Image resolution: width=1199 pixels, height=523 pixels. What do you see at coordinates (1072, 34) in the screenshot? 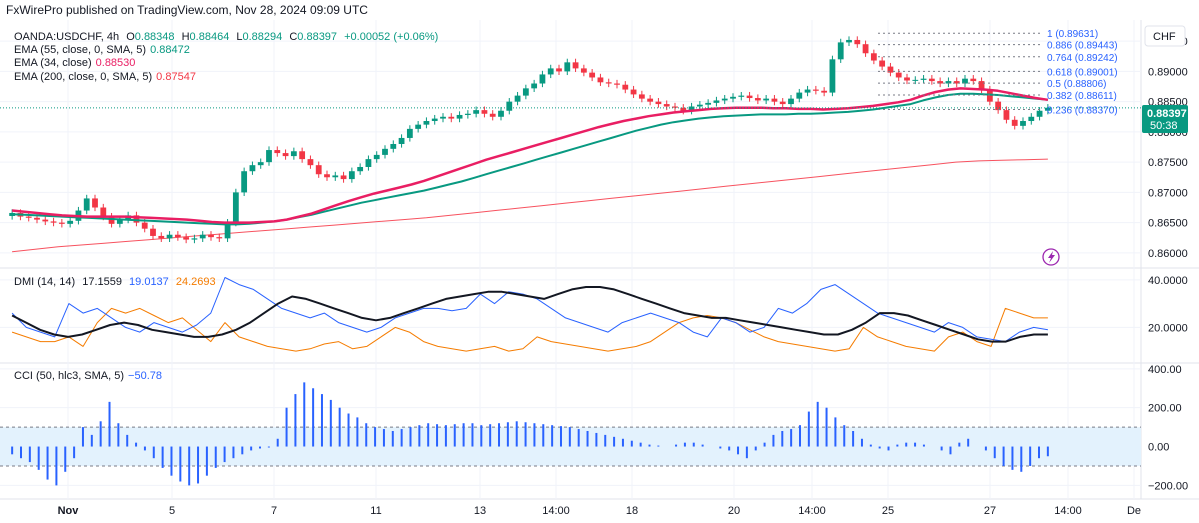
I see `fib-level-label: 1 (0.89631)` at bounding box center [1072, 34].